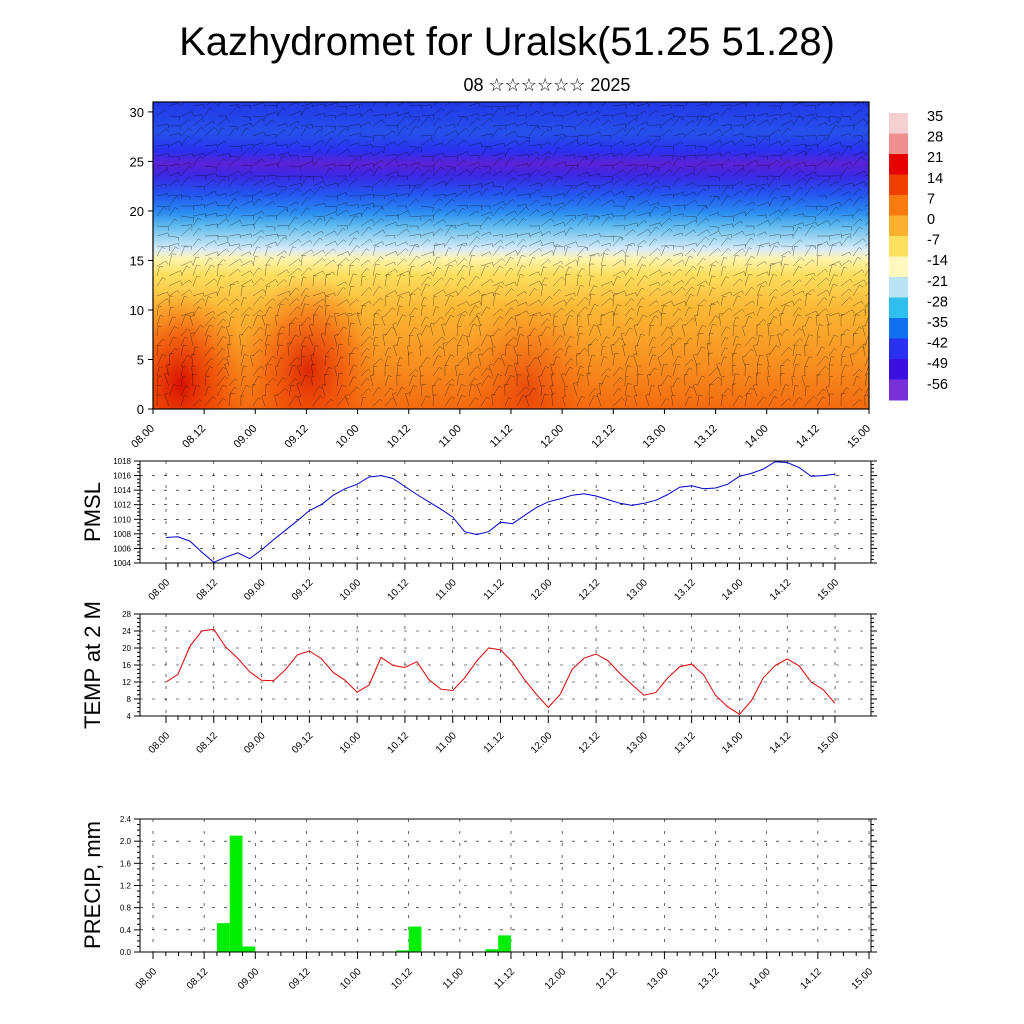  Describe the element at coordinates (937, 261) in the screenshot. I see `colorbar-label: -14` at that location.